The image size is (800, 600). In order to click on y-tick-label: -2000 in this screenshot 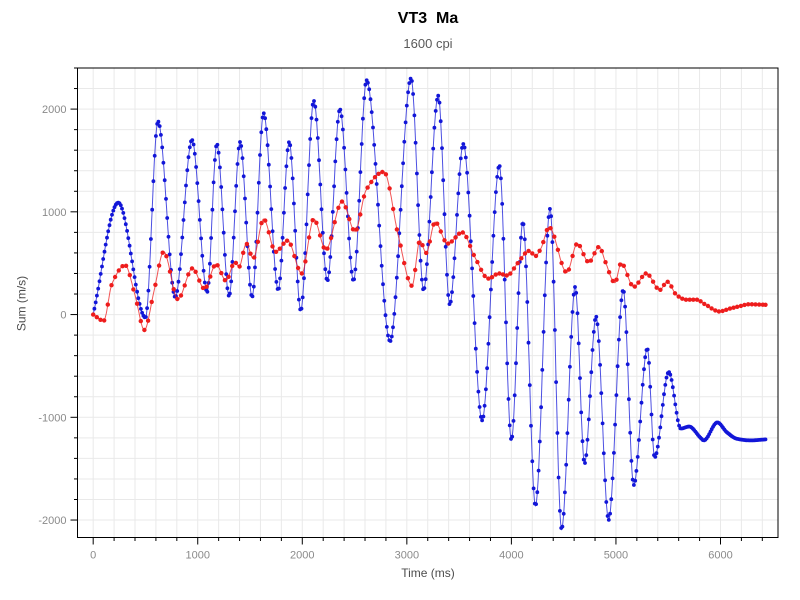, I will do `click(52, 521)`.